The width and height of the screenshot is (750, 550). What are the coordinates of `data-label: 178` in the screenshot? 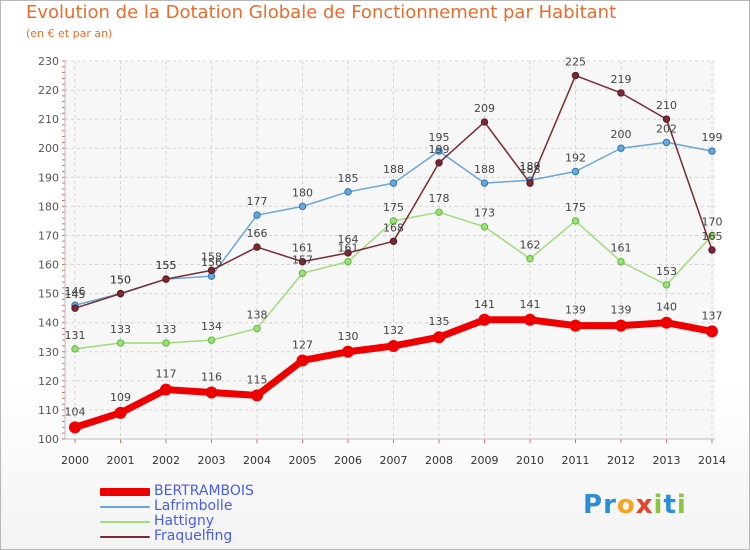 It's located at (439, 198).